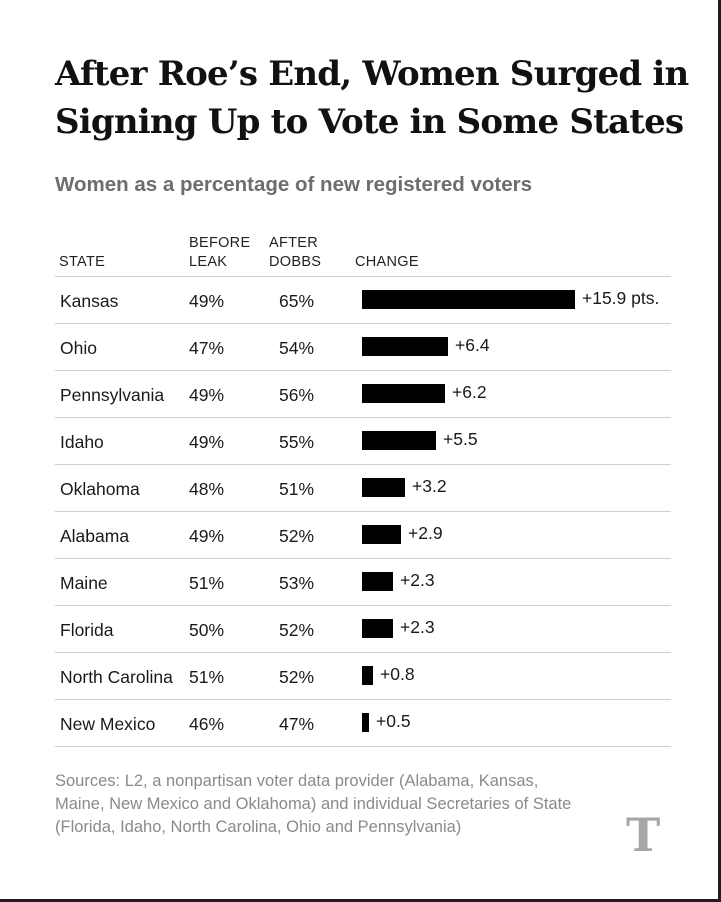 The width and height of the screenshot is (721, 902). What do you see at coordinates (468, 299) in the screenshot?
I see `change-bar-kansas` at bounding box center [468, 299].